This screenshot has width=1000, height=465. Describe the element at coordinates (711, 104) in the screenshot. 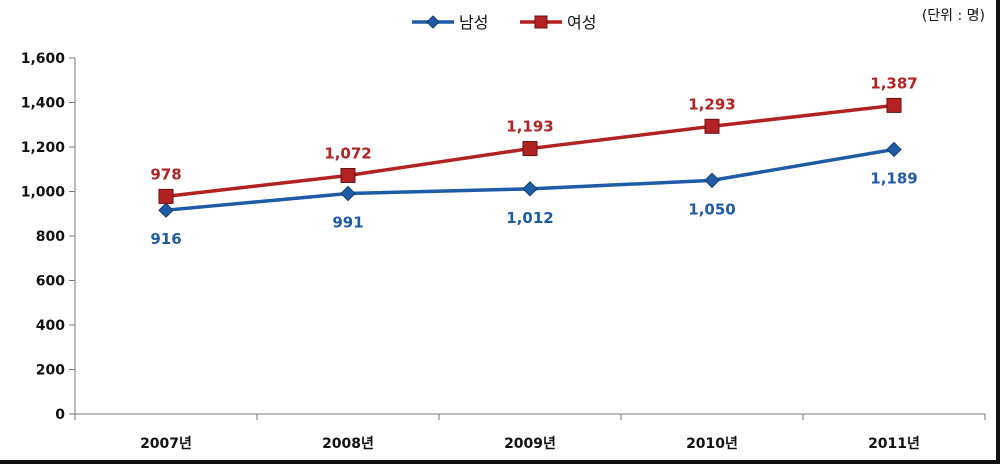

I see `data-label: 1,293` at that location.